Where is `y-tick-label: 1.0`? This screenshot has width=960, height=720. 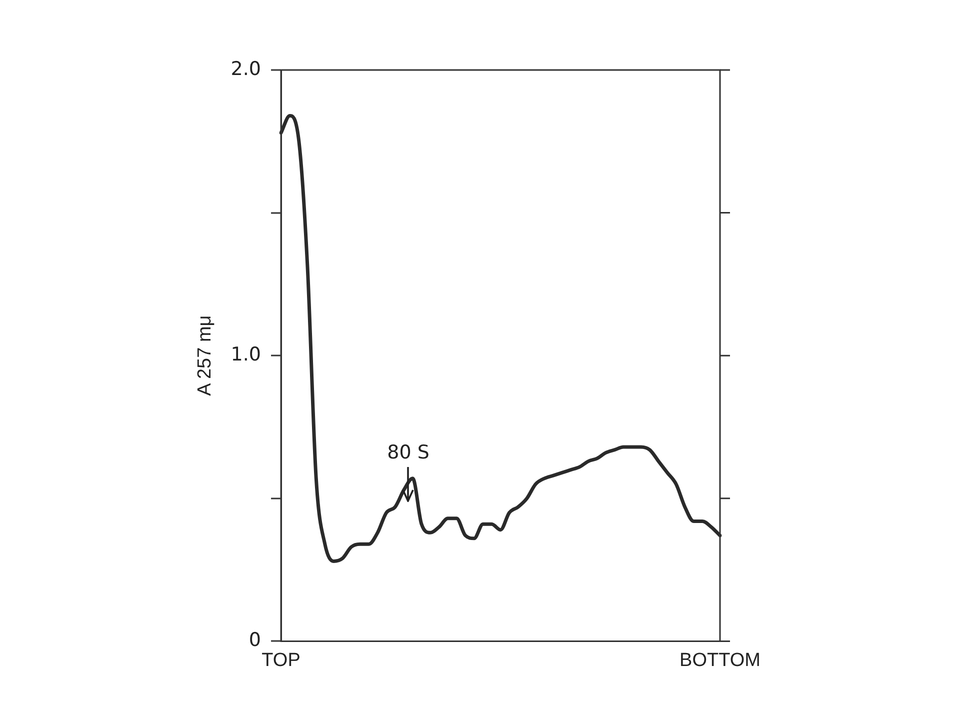
y-tick-label: 1.0 is located at coordinates (246, 355).